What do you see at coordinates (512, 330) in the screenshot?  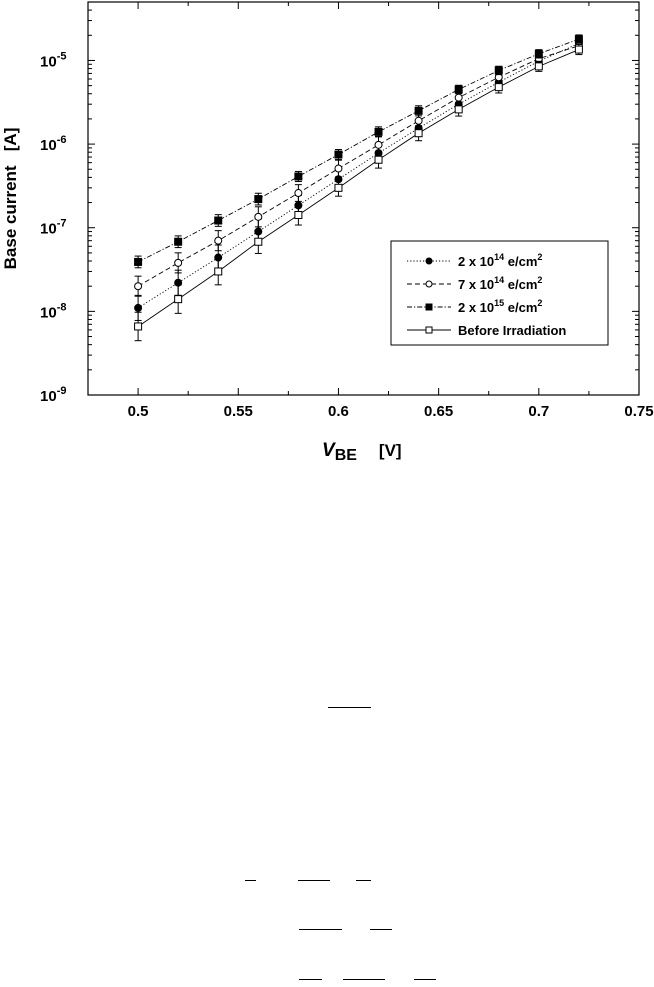 I see `legend-label: Before Irradiation` at bounding box center [512, 330].